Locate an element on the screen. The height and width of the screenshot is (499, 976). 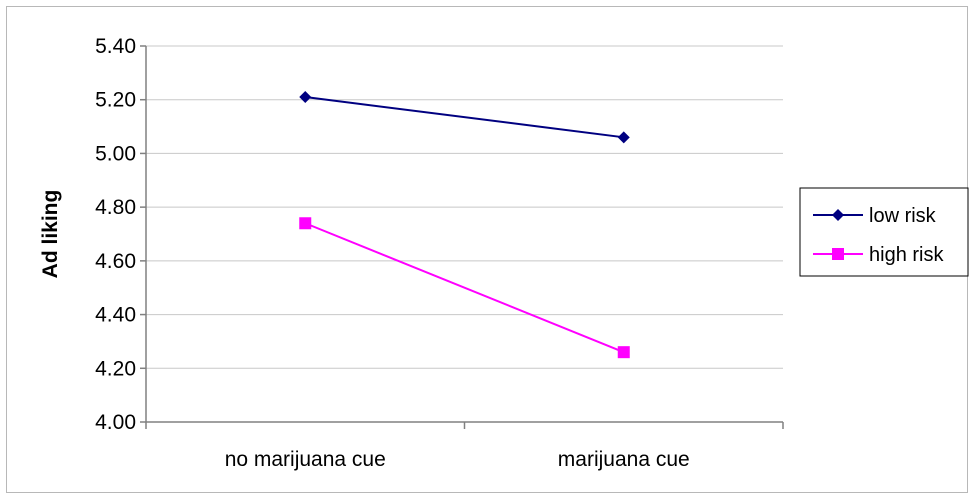
legend-box is located at coordinates (884, 232).